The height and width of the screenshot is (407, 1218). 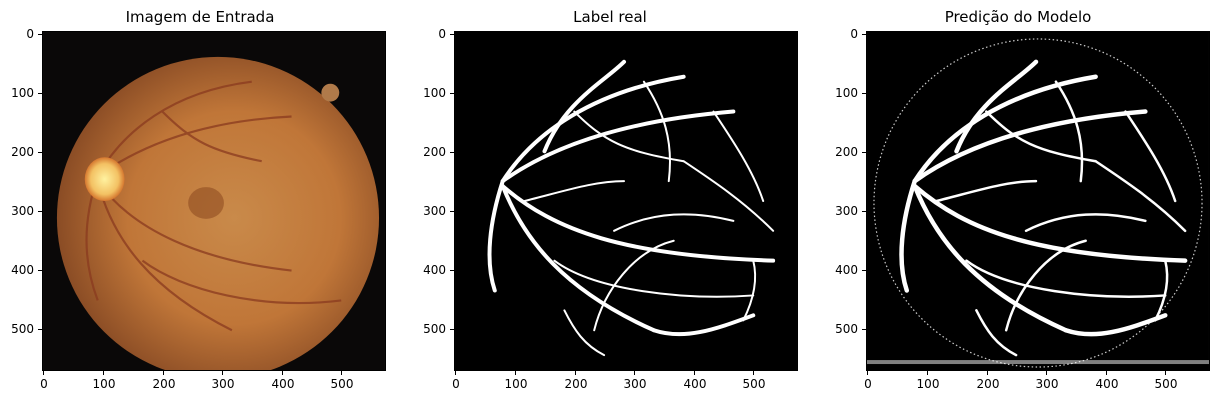 What do you see at coordinates (1018, 17) in the screenshot?
I see `panel-title: Predição do Modelo` at bounding box center [1018, 17].